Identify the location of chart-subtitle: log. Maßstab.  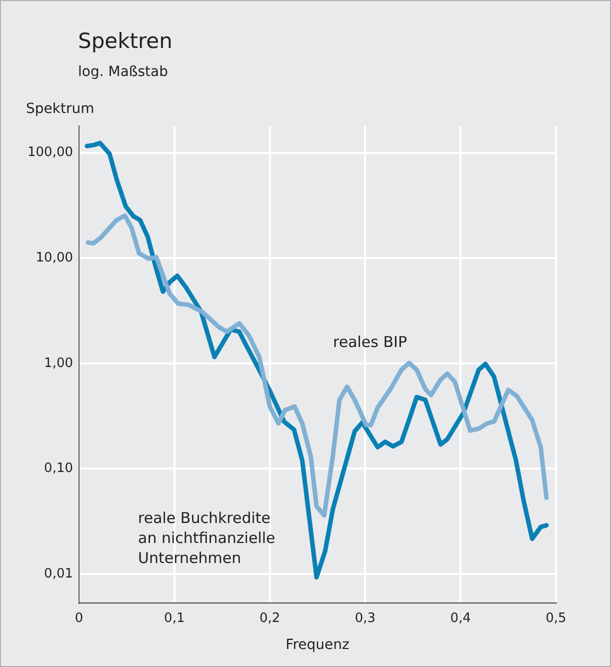
(123, 72).